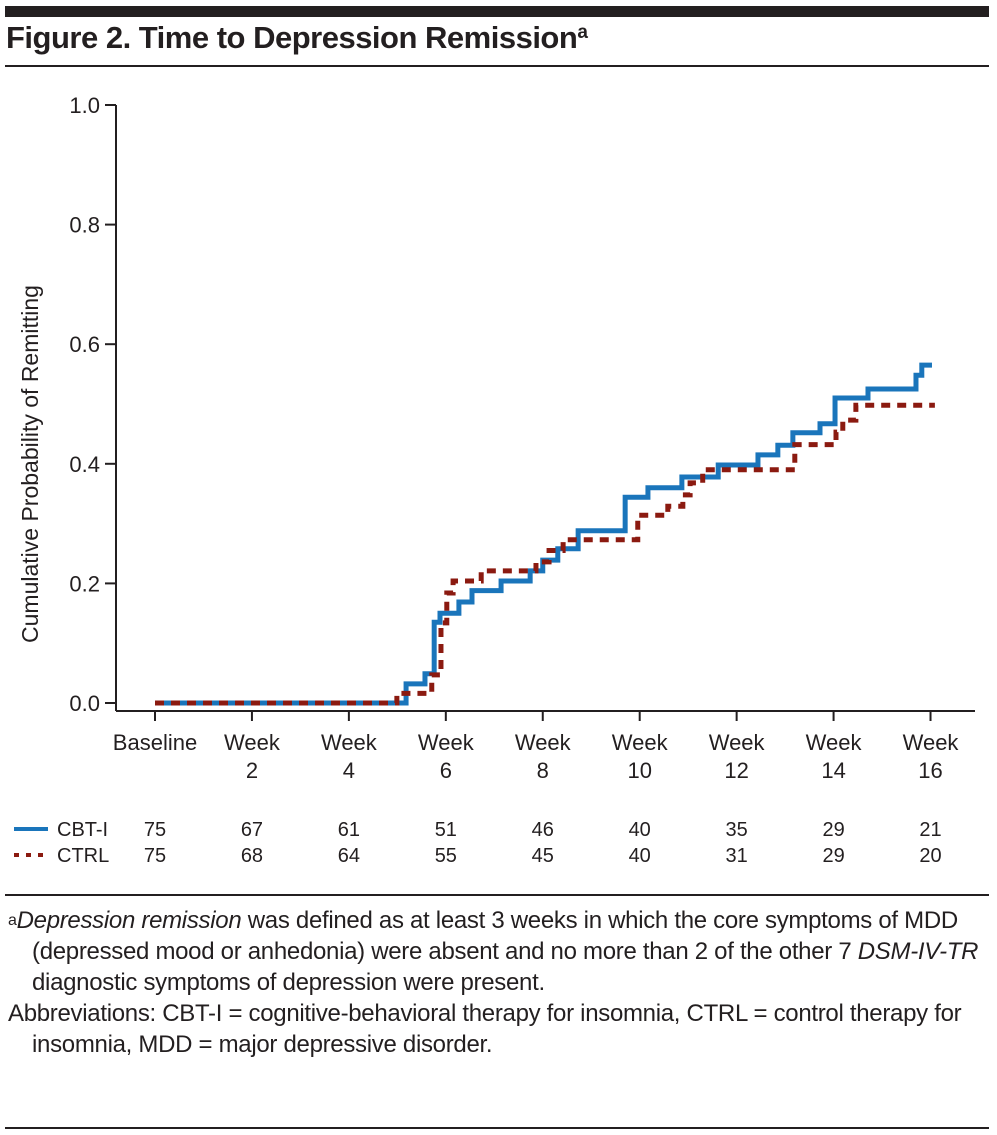 The width and height of the screenshot is (997, 1135). Describe the element at coordinates (930, 770) in the screenshot. I see `x-tick-label-line2: 16` at that location.